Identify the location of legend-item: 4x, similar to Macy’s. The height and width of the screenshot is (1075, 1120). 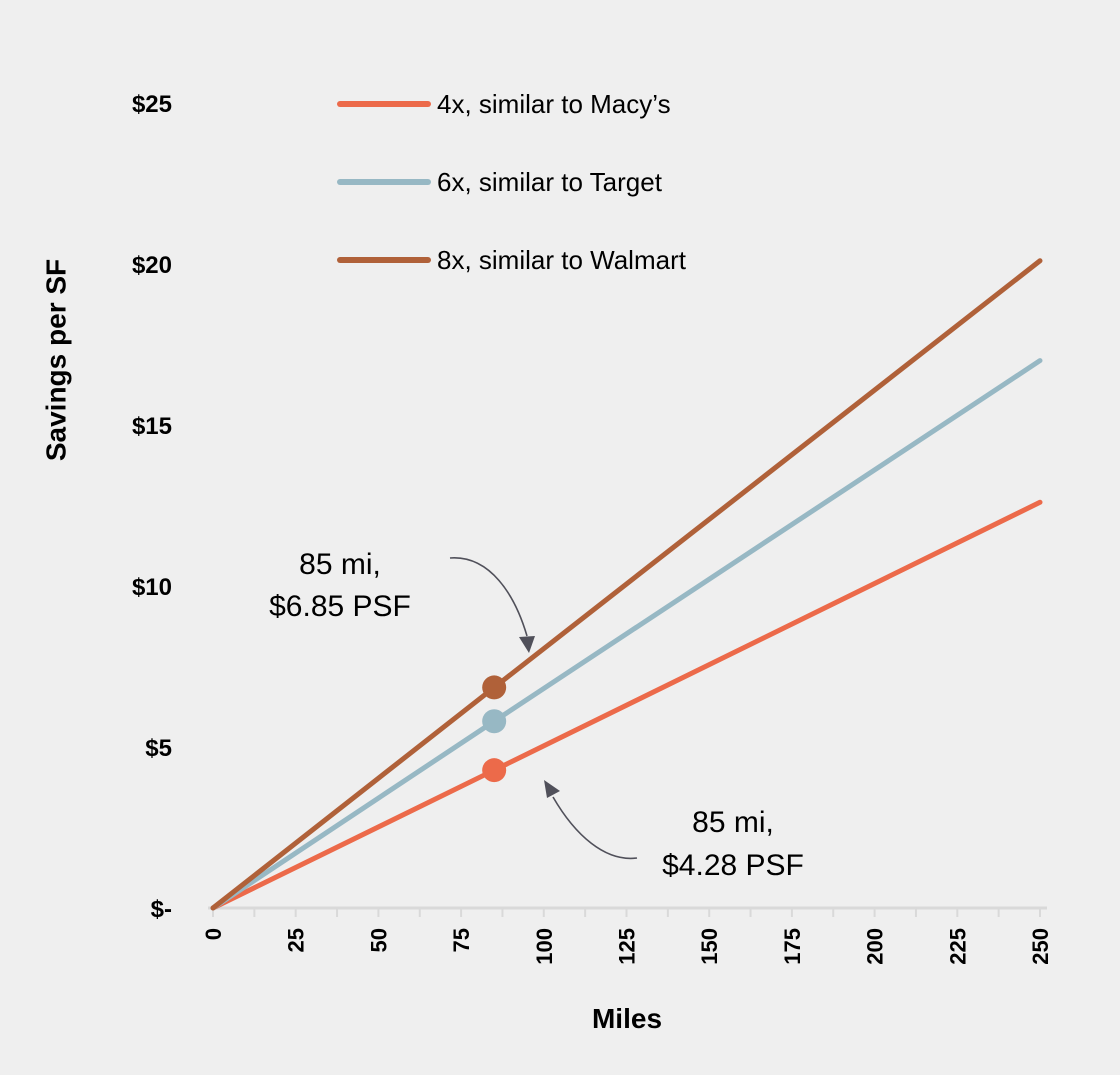
(504, 104).